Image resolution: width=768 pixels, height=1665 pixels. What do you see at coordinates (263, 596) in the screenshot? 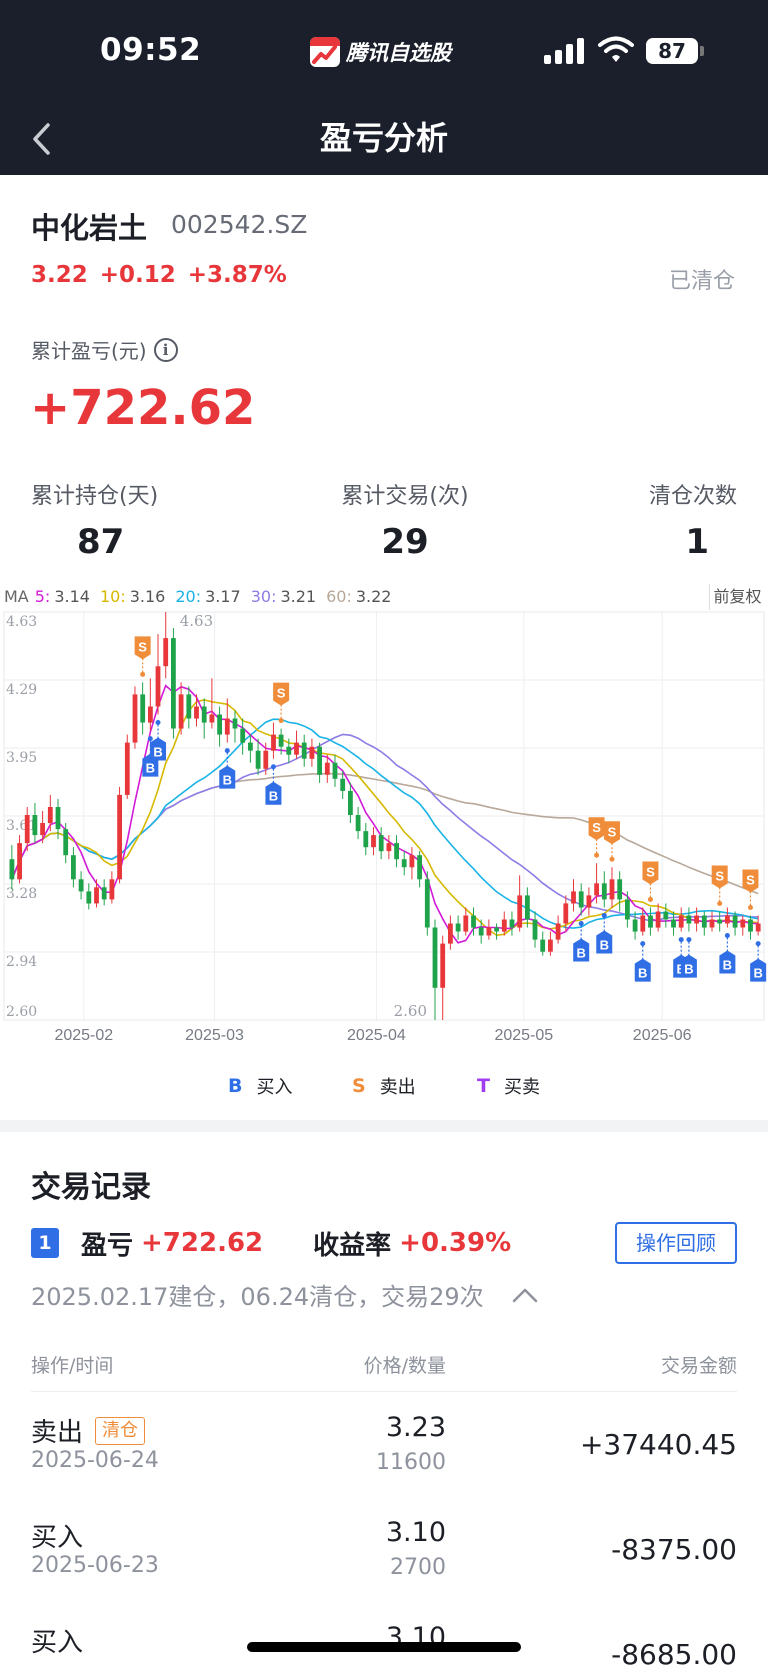
I see `ma-name: 30:` at bounding box center [263, 596].